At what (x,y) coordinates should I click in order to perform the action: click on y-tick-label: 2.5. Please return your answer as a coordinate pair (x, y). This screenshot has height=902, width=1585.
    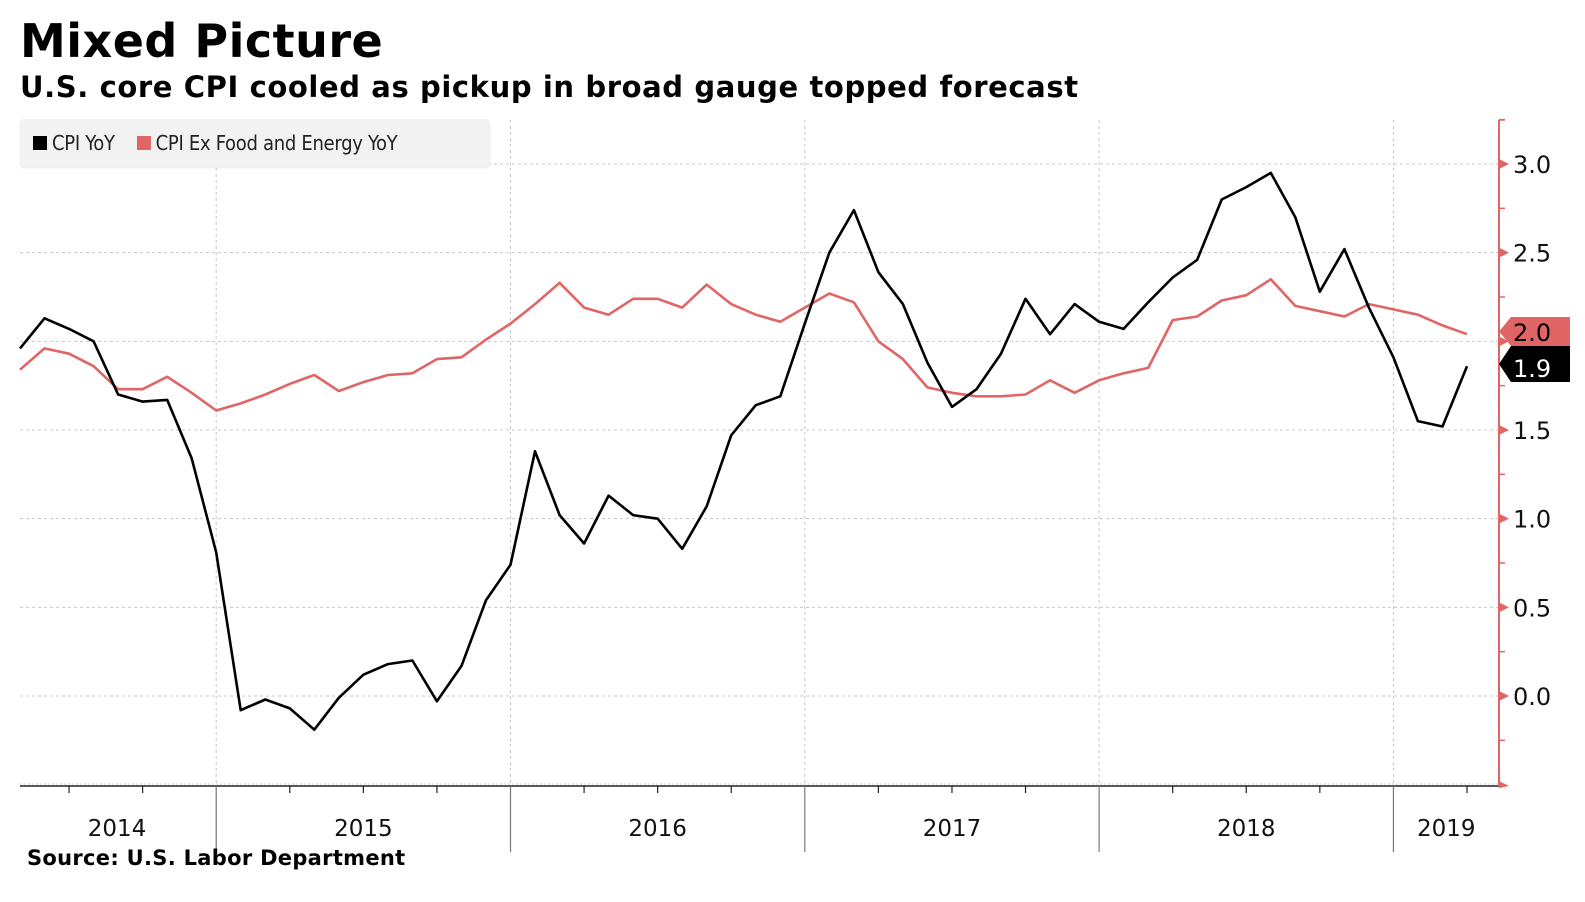
    Looking at the image, I should click on (1532, 254).